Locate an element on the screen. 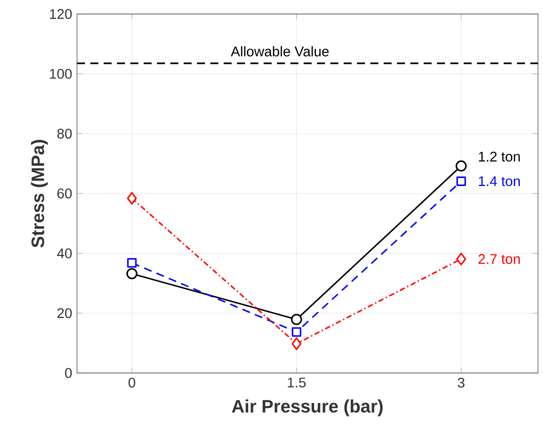 The width and height of the screenshot is (543, 435). series-label: 2.7 ton is located at coordinates (499, 259).